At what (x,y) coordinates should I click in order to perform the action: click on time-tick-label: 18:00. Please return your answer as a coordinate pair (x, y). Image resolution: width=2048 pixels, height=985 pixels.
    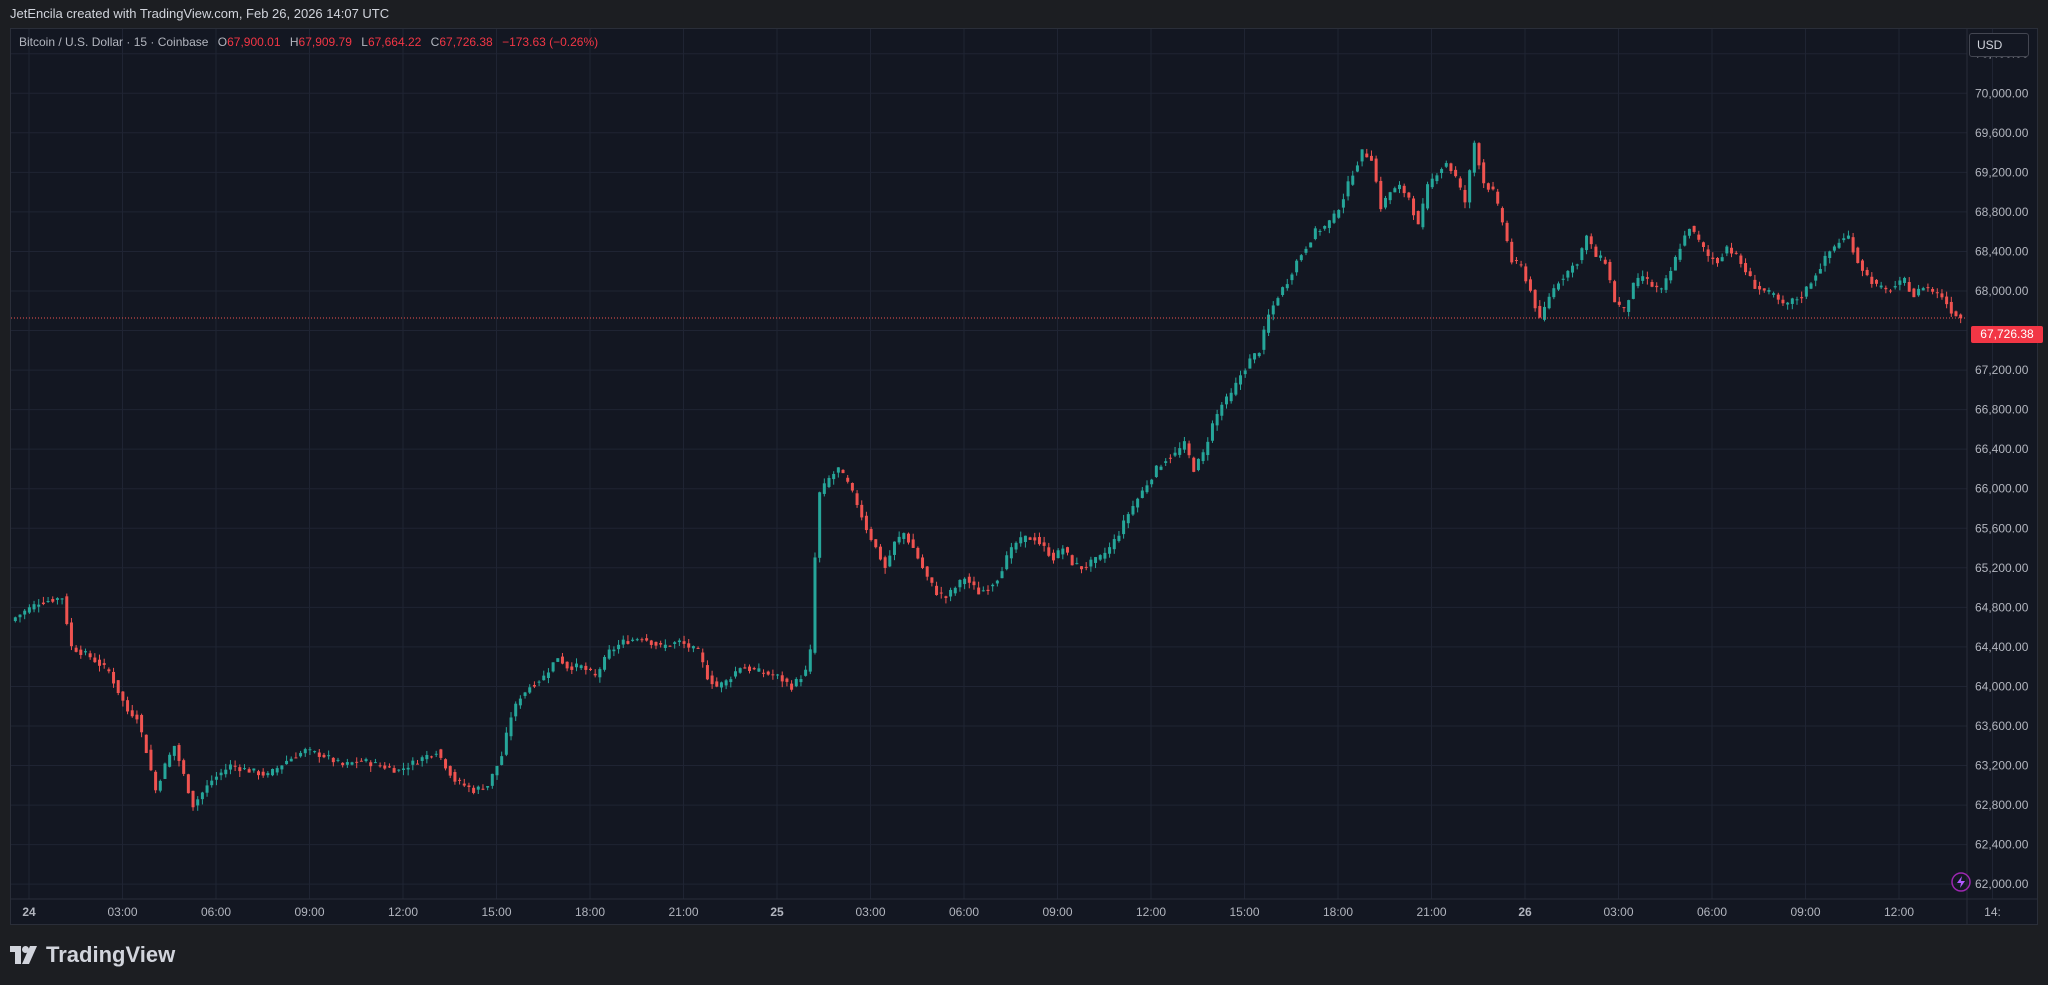
    Looking at the image, I should click on (590, 912).